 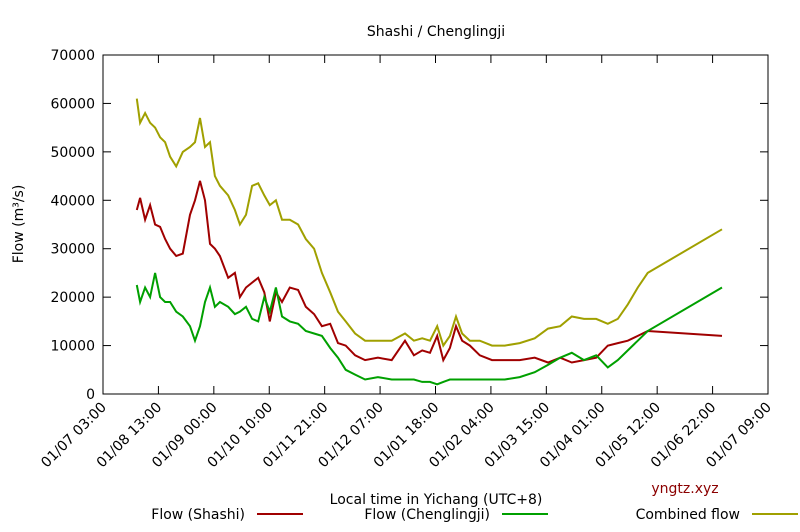 I want to click on y-axis-label: Flow (m³/s), so click(x=19, y=224).